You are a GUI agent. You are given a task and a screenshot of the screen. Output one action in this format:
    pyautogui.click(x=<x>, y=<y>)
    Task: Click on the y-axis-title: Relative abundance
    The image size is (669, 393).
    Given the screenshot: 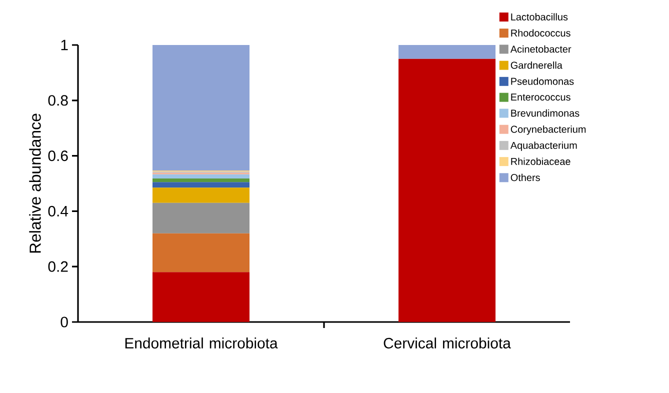 What is the action you would take?
    pyautogui.click(x=35, y=183)
    